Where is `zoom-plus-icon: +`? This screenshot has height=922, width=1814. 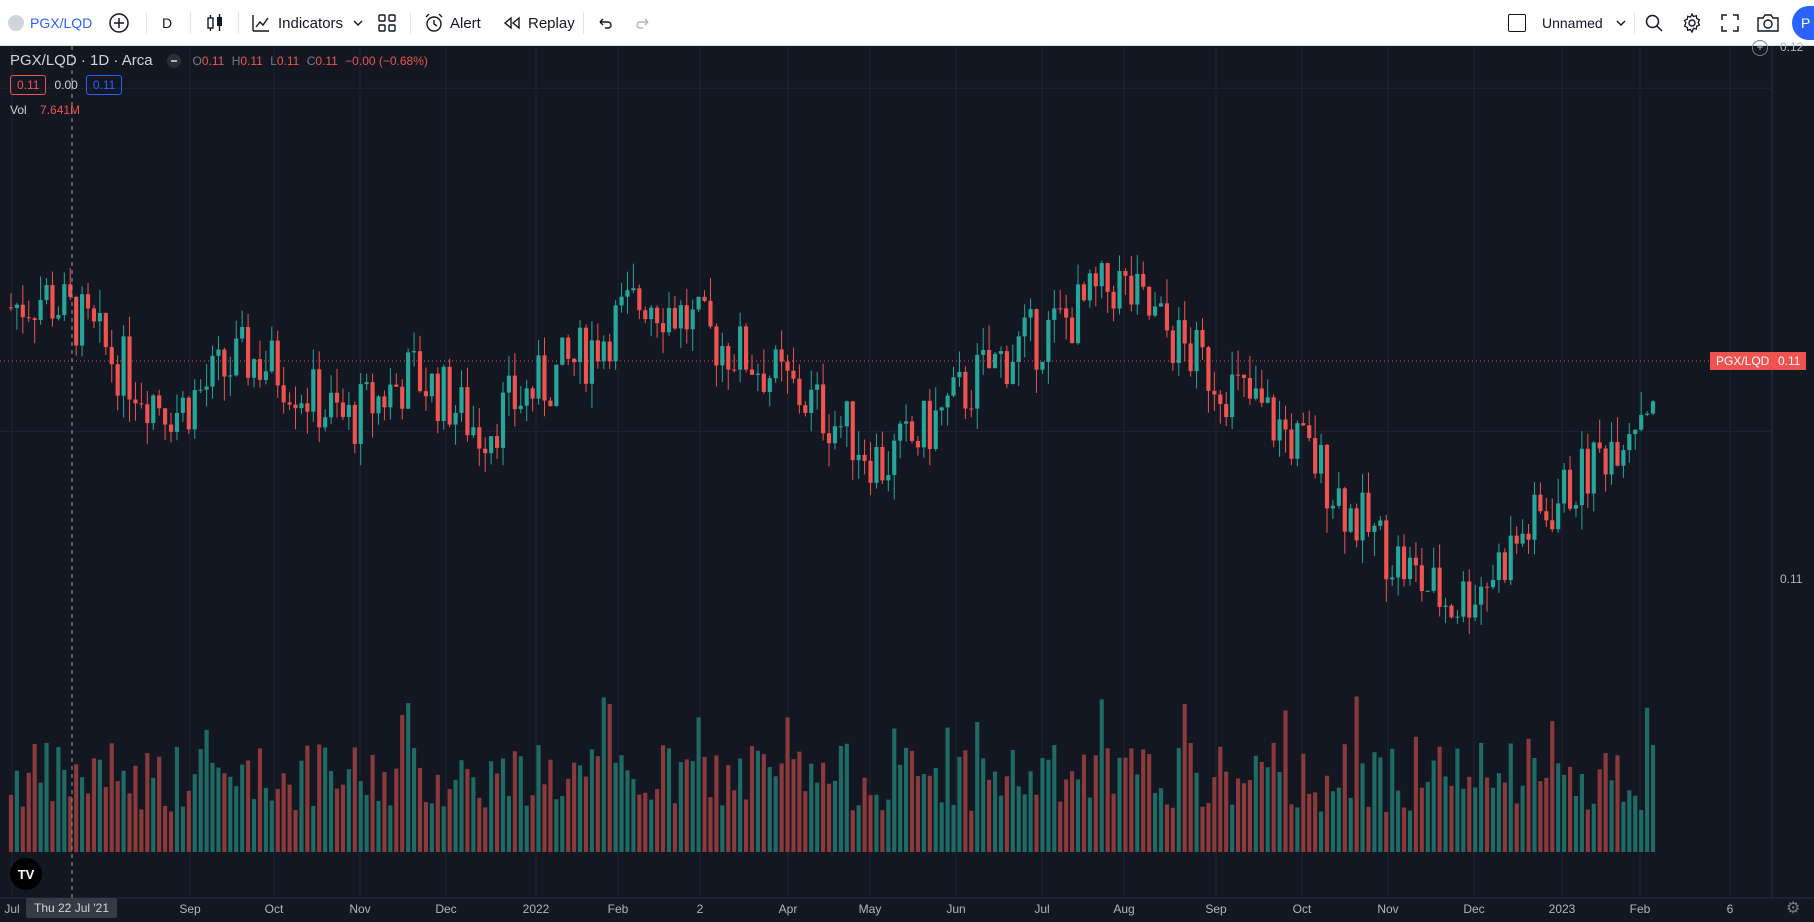
zoom-plus-icon: + is located at coordinates (1760, 48).